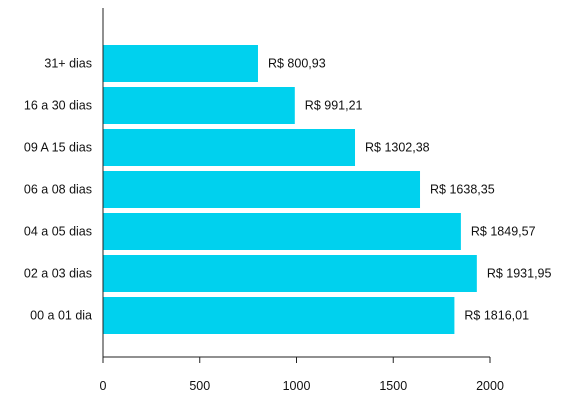  I want to click on category-label: 31+ dias, so click(68, 64).